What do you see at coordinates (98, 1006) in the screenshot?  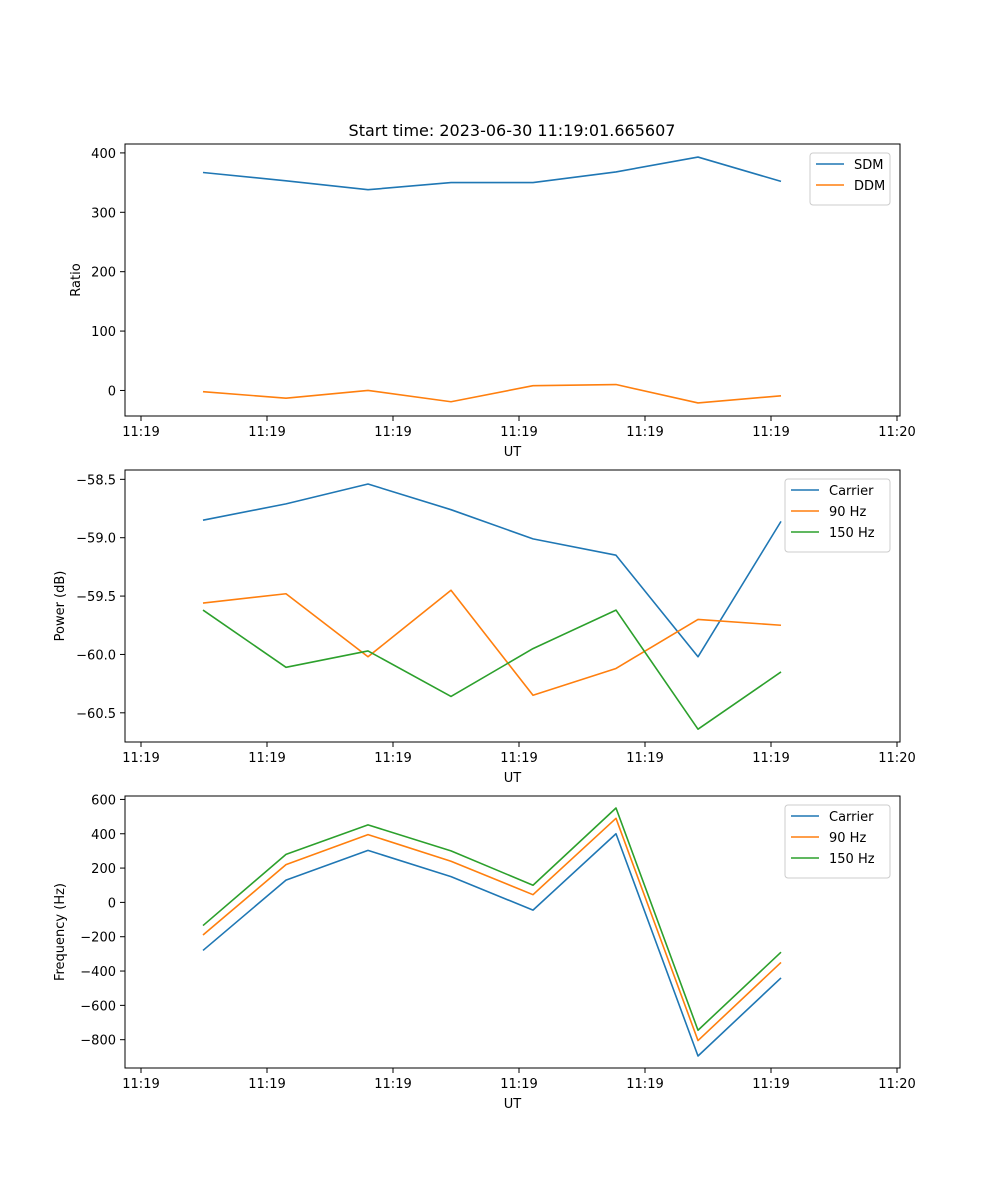 I see `y-tick-label: −600` at bounding box center [98, 1006].